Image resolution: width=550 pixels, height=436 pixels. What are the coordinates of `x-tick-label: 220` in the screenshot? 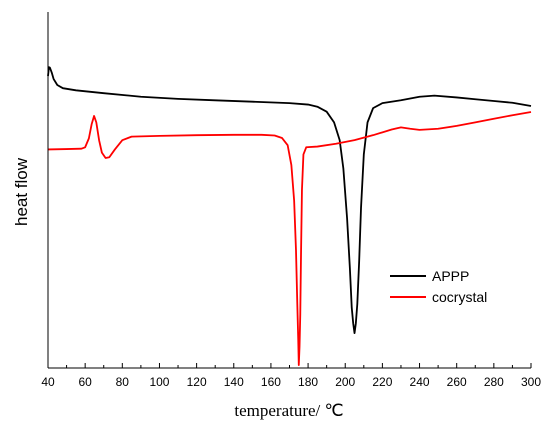 It's located at (382, 382).